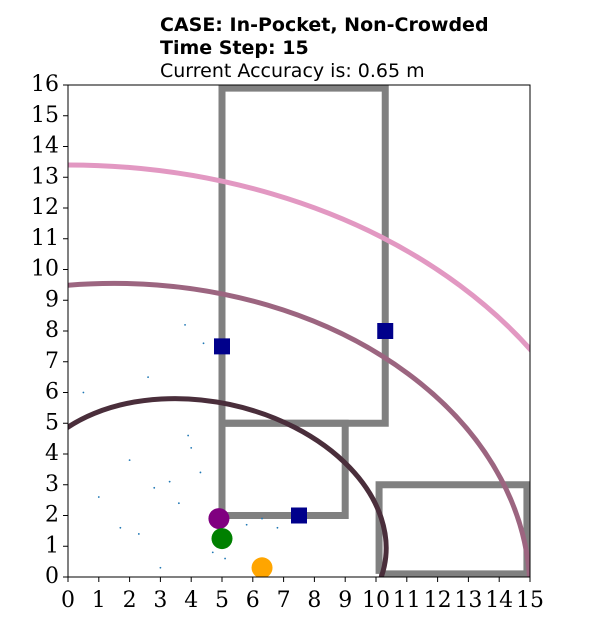 The width and height of the screenshot is (600, 640). What do you see at coordinates (45, 269) in the screenshot?
I see `y-tick-label: 10` at bounding box center [45, 269].